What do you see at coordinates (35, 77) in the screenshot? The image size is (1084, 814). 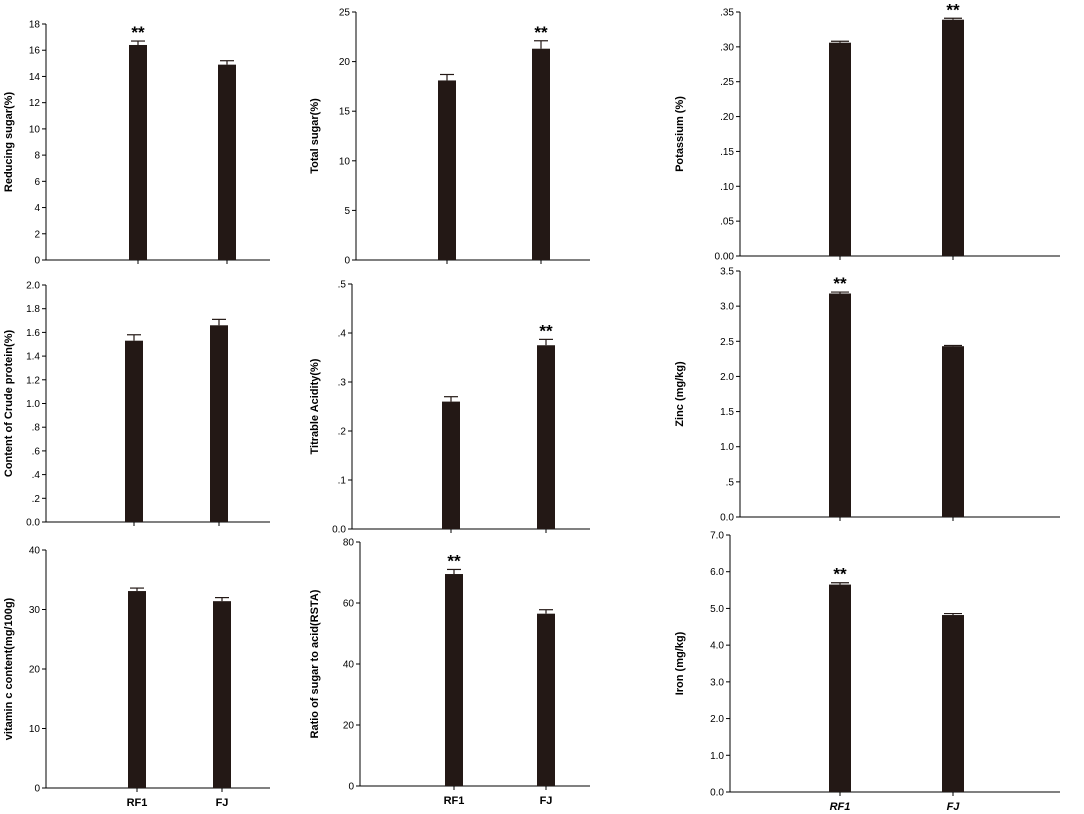 I see `y-tick-label: 14` at bounding box center [35, 77].